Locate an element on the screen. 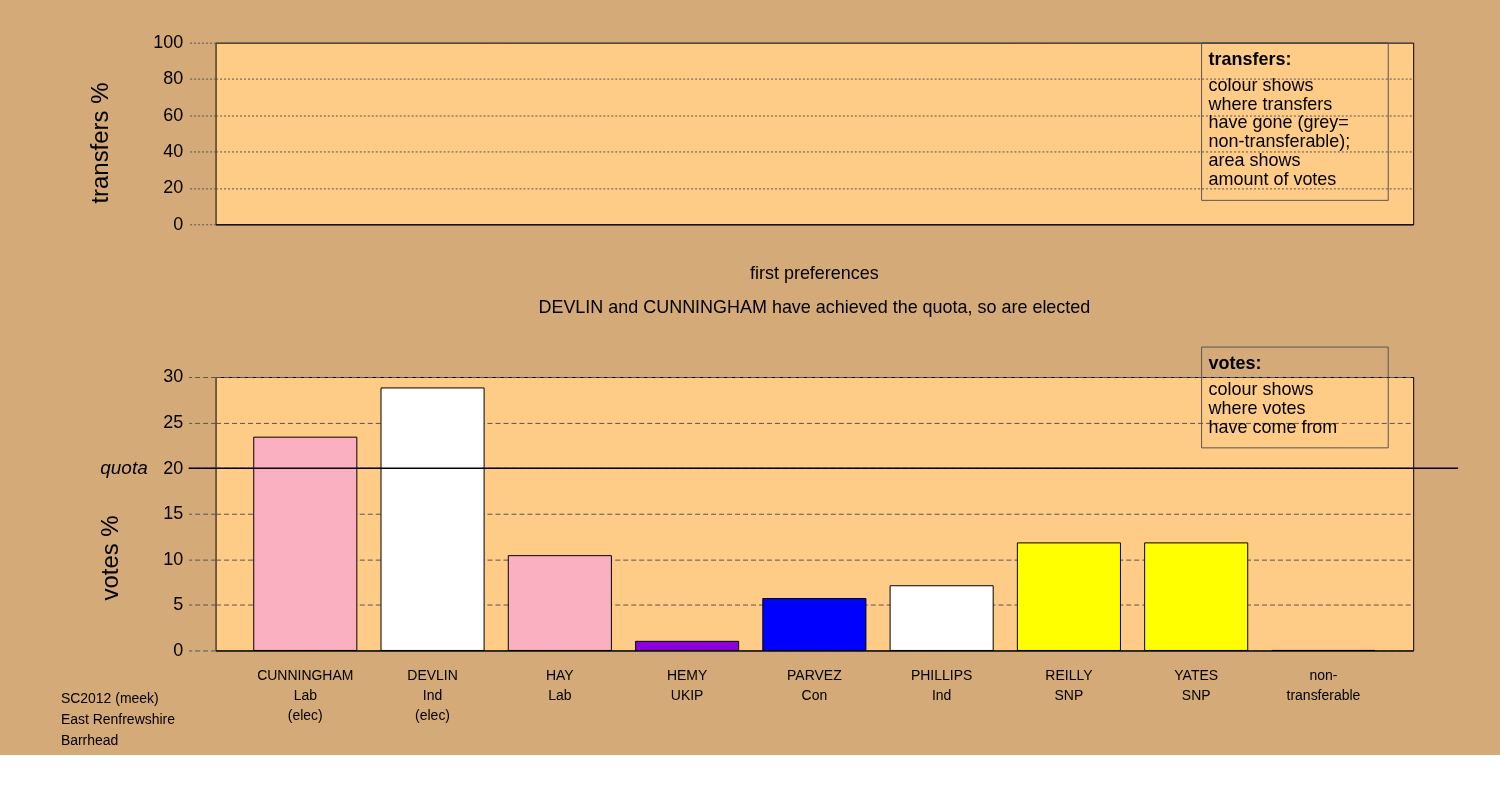  x-tick-label: YATES SNP is located at coordinates (1196, 684).